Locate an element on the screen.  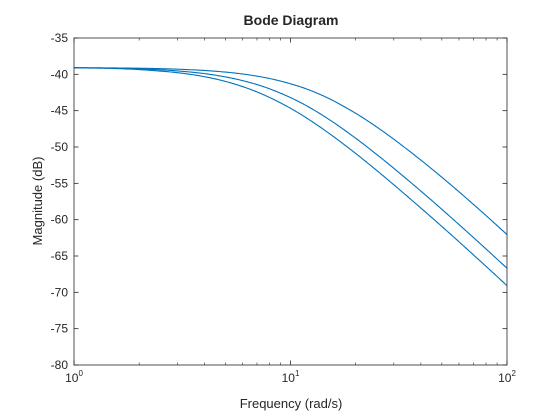
y-tick-label: -75 is located at coordinates (60, 329).